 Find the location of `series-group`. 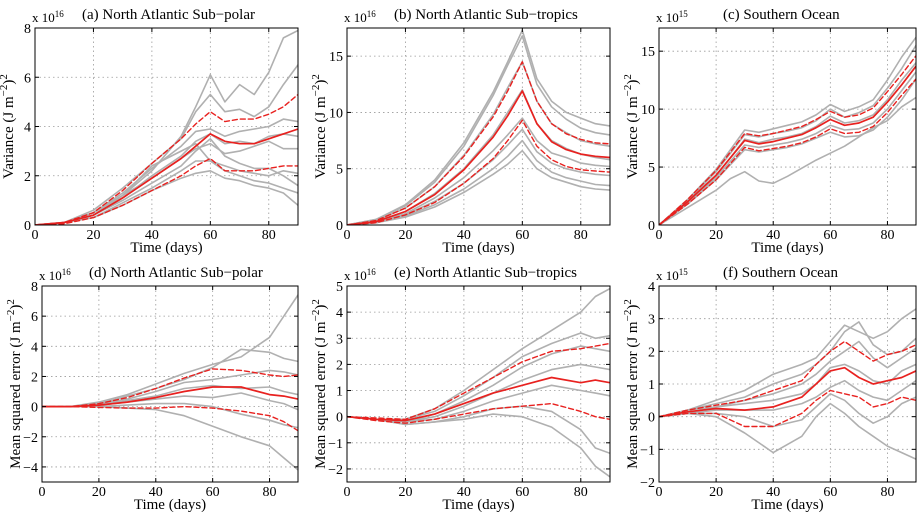

series-group is located at coordinates (170, 382).